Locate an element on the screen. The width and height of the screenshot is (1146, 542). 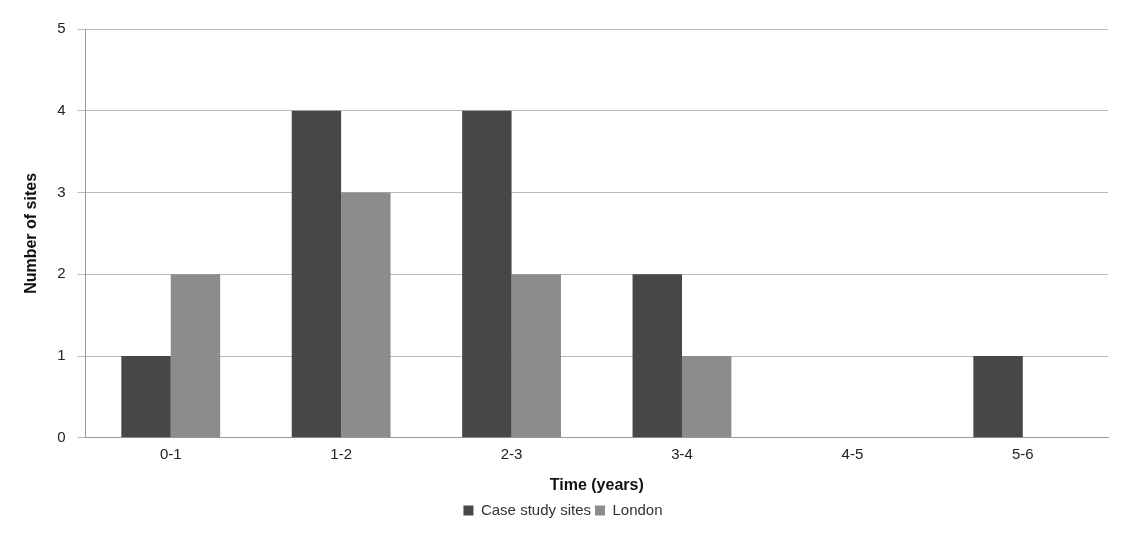
legend-label: London is located at coordinates (637, 509).